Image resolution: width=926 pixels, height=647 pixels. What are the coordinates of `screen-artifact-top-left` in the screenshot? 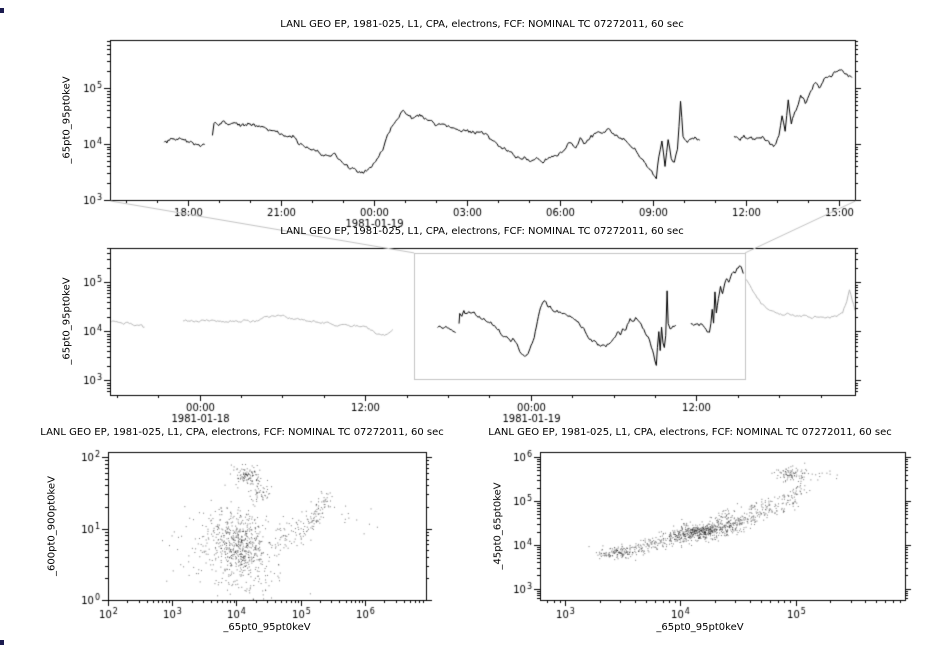 It's located at (2, 10).